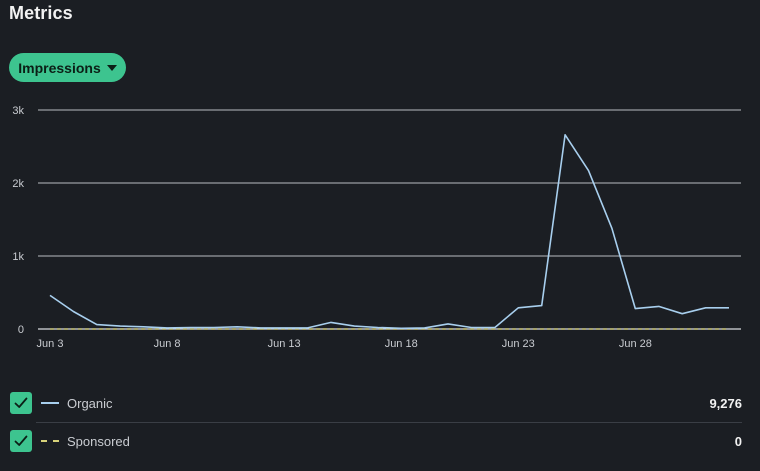 This screenshot has height=471, width=760. I want to click on organic-total: 9,276, so click(725, 403).